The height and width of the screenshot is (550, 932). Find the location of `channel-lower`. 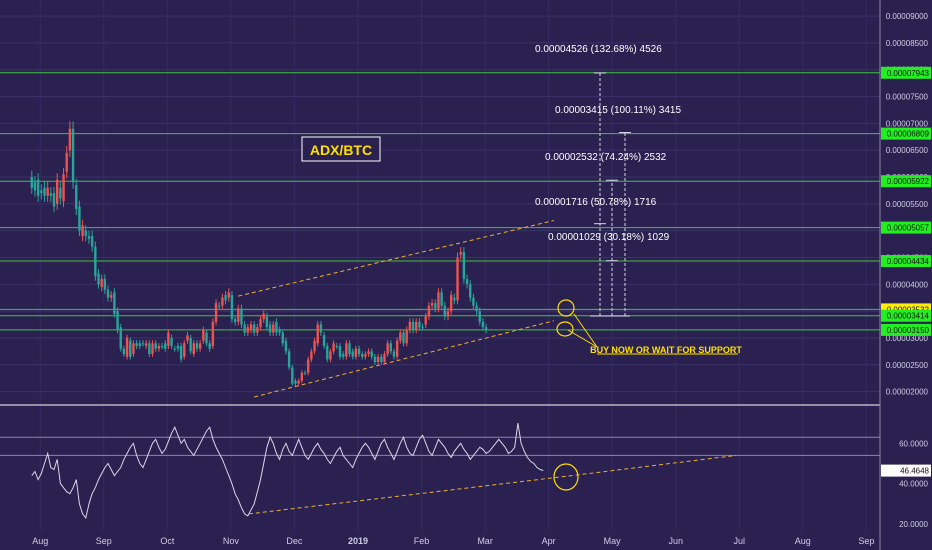

channel-lower is located at coordinates (404, 359).